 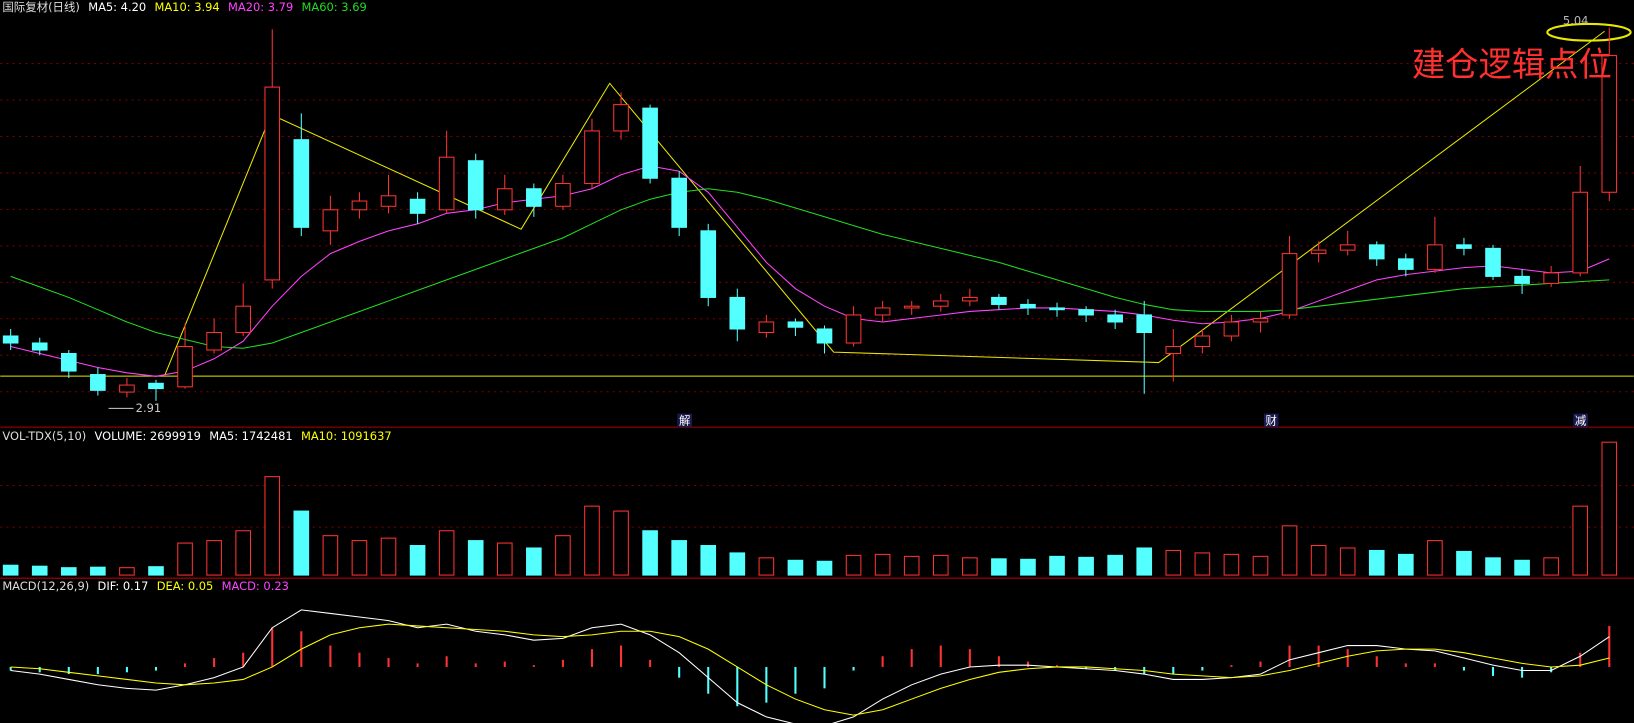 I want to click on highlight-ellipse, so click(x=1589, y=32).